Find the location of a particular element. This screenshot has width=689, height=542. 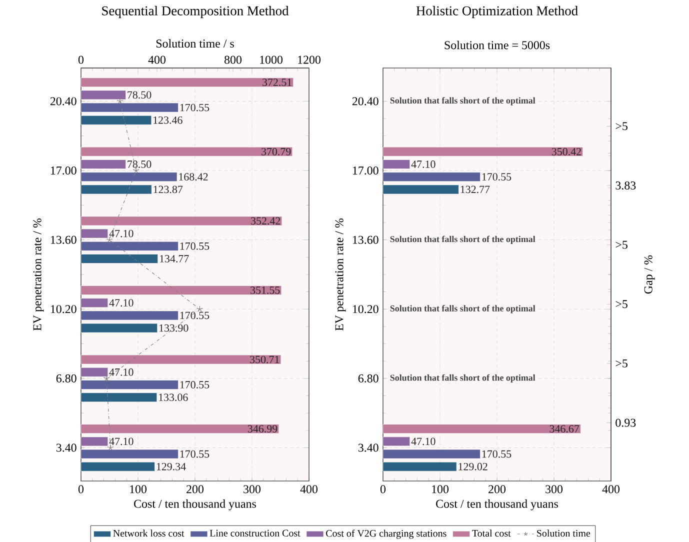

x2-tick-label: 800 is located at coordinates (233, 60).